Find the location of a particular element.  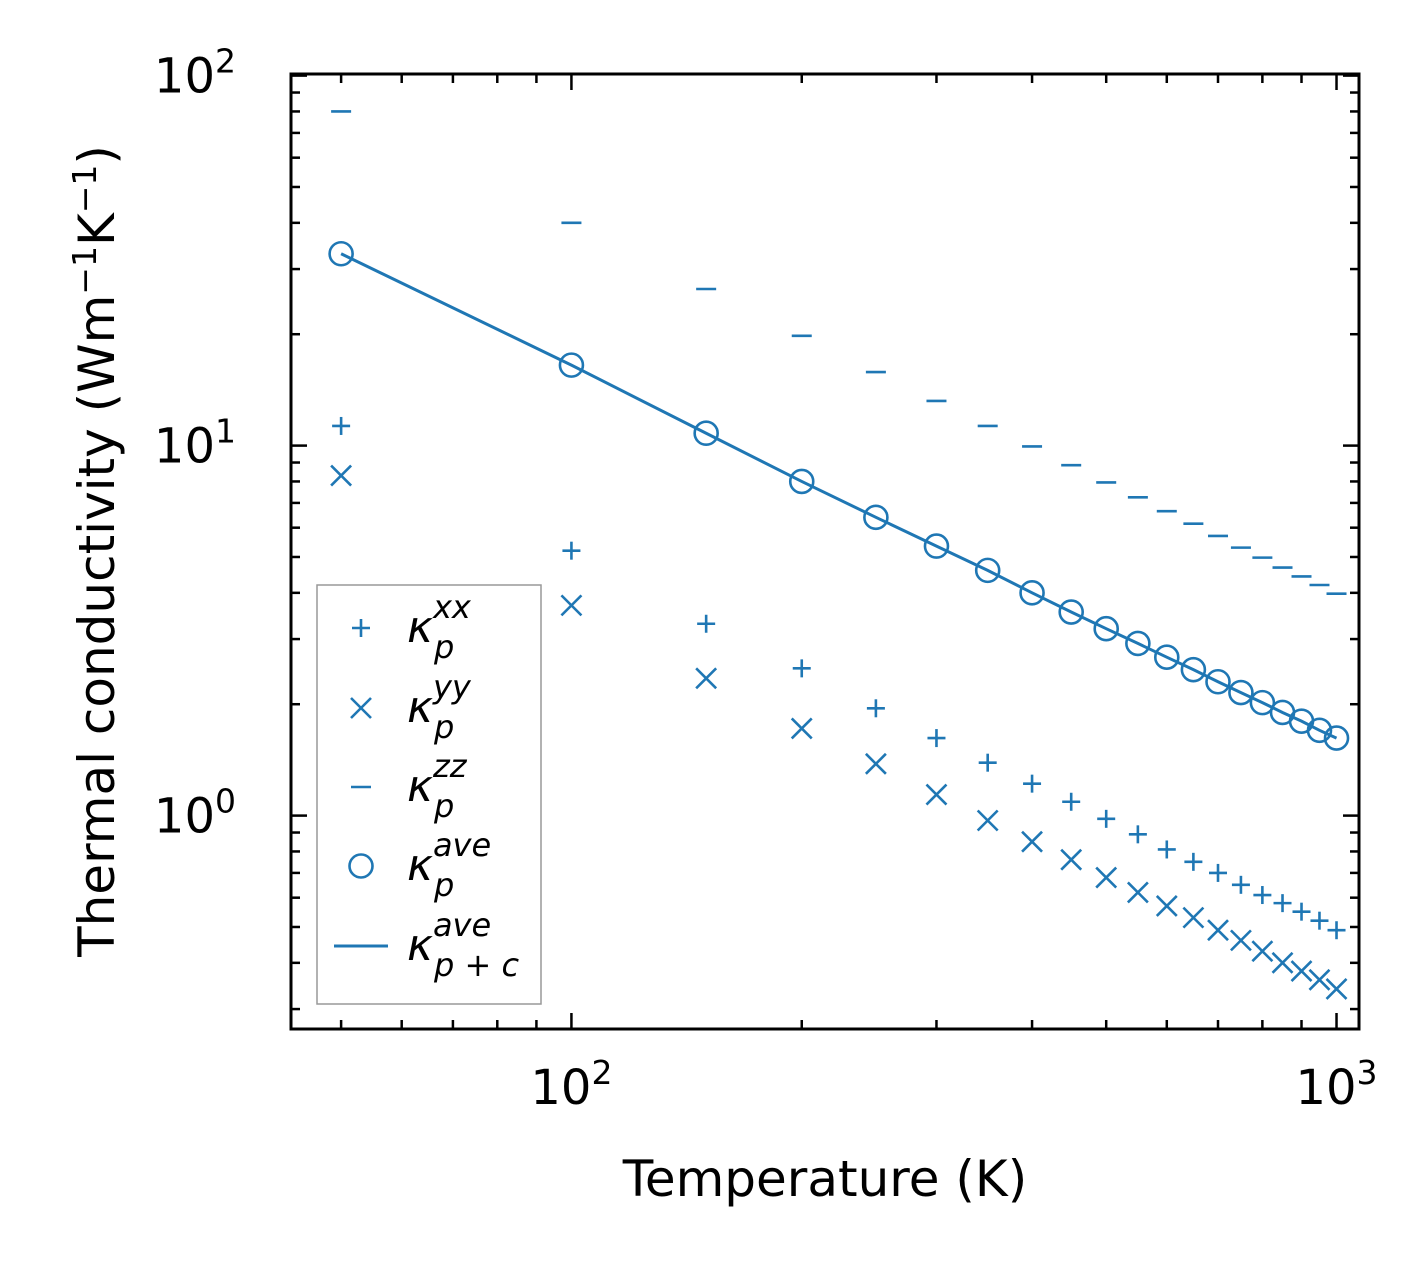

legend-marker-kyy is located at coordinates (361, 708).